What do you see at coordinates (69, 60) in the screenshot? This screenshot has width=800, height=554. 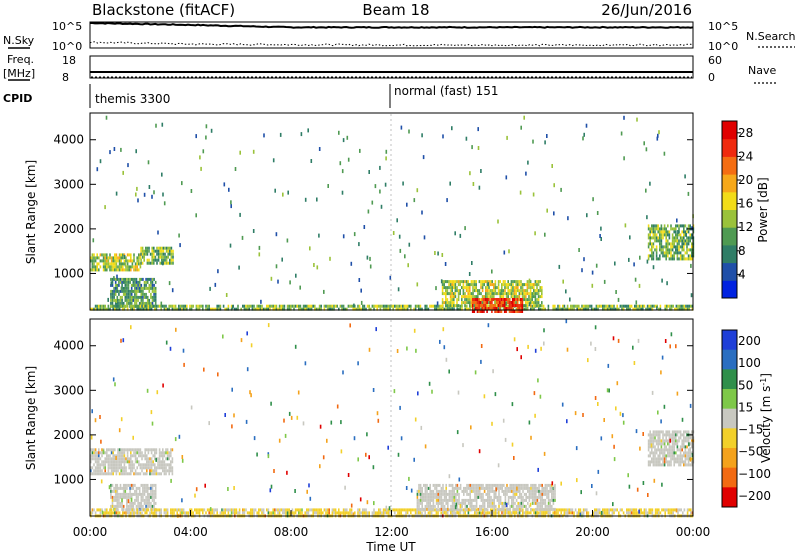 I see `freq-tick-top: 18` at bounding box center [69, 60].